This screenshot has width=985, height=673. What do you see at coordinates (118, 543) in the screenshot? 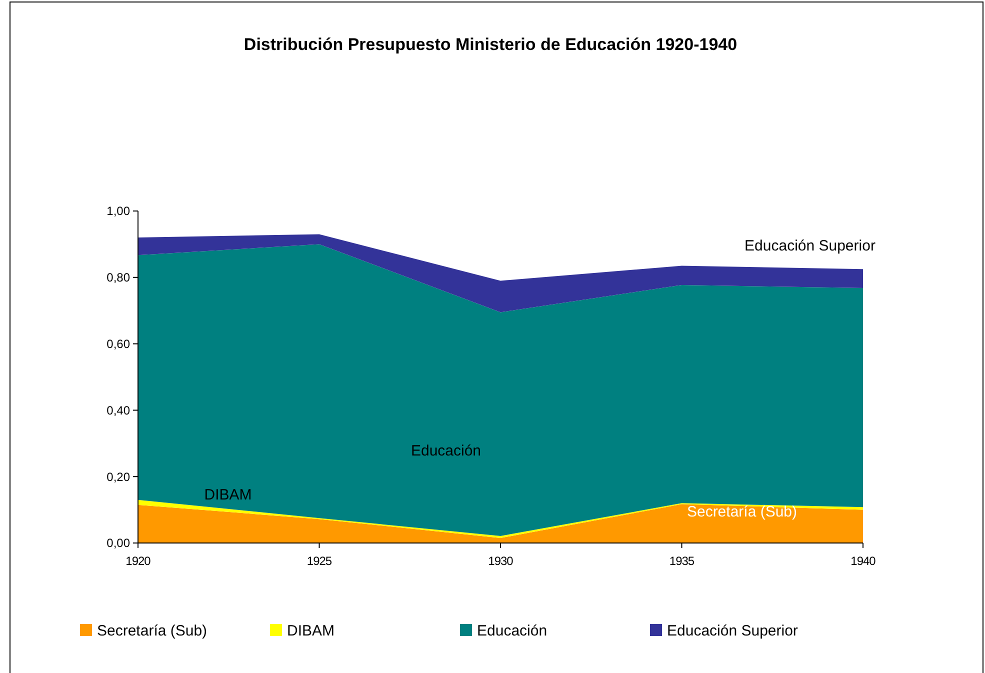
I see `y-tick-label: 0,00` at bounding box center [118, 543].